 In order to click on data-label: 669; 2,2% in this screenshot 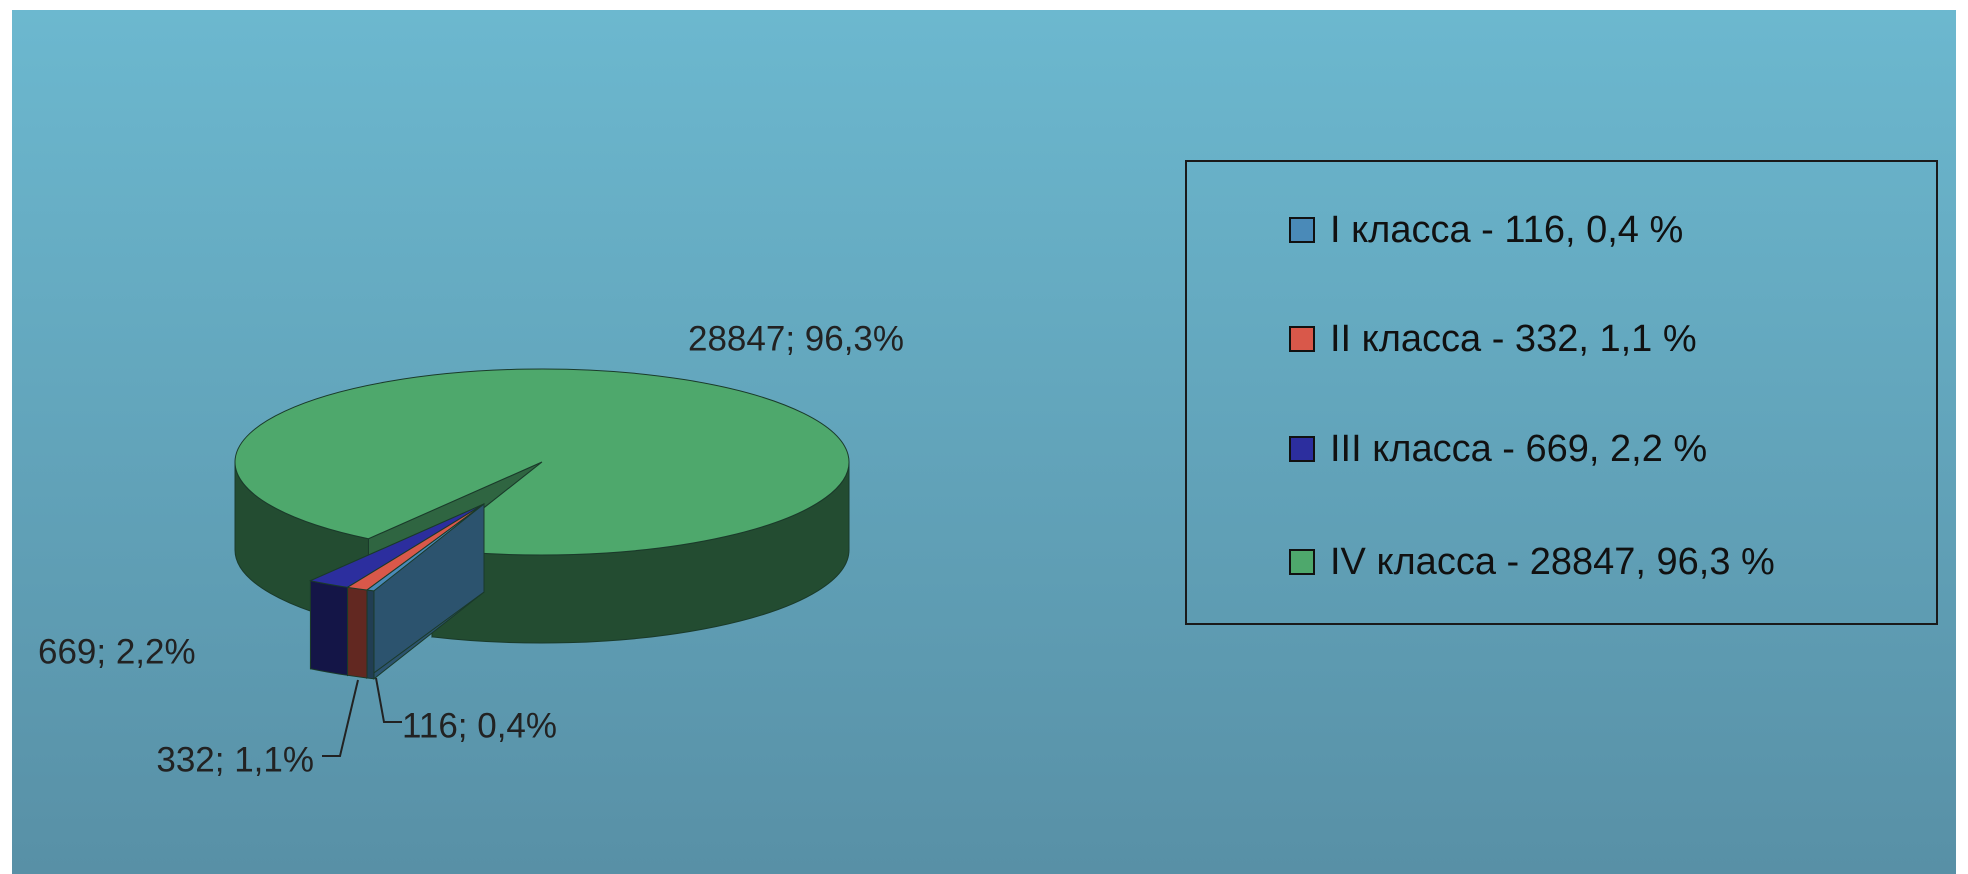, I will do `click(117, 651)`.